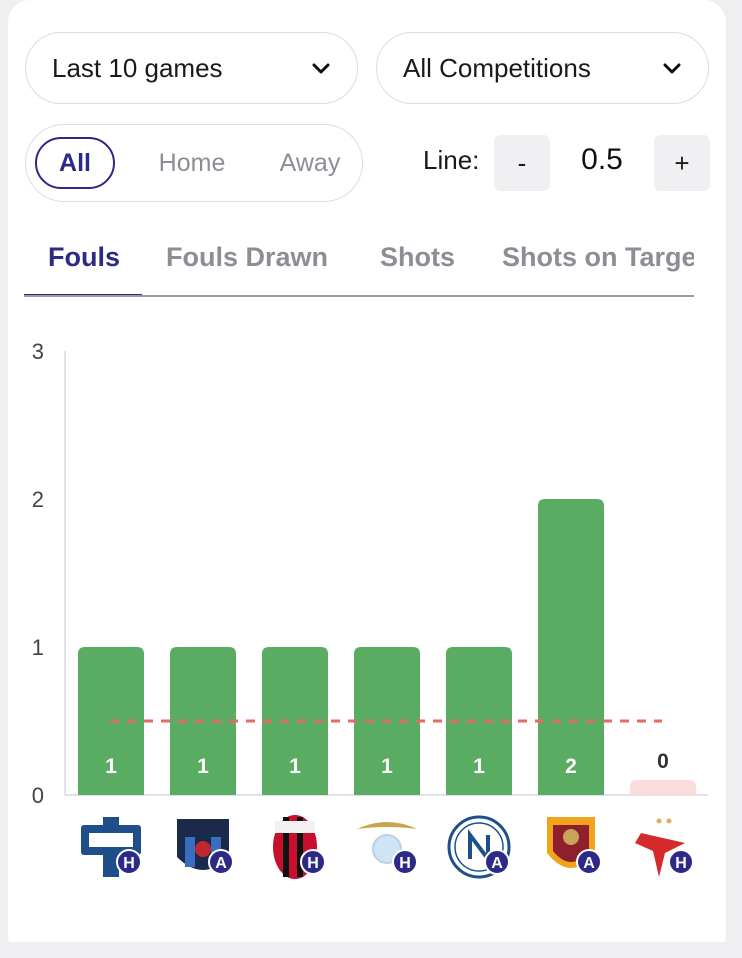 Image resolution: width=742 pixels, height=958 pixels. What do you see at coordinates (111, 847) in the screenshot?
I see `como-crest-icon: H` at bounding box center [111, 847].